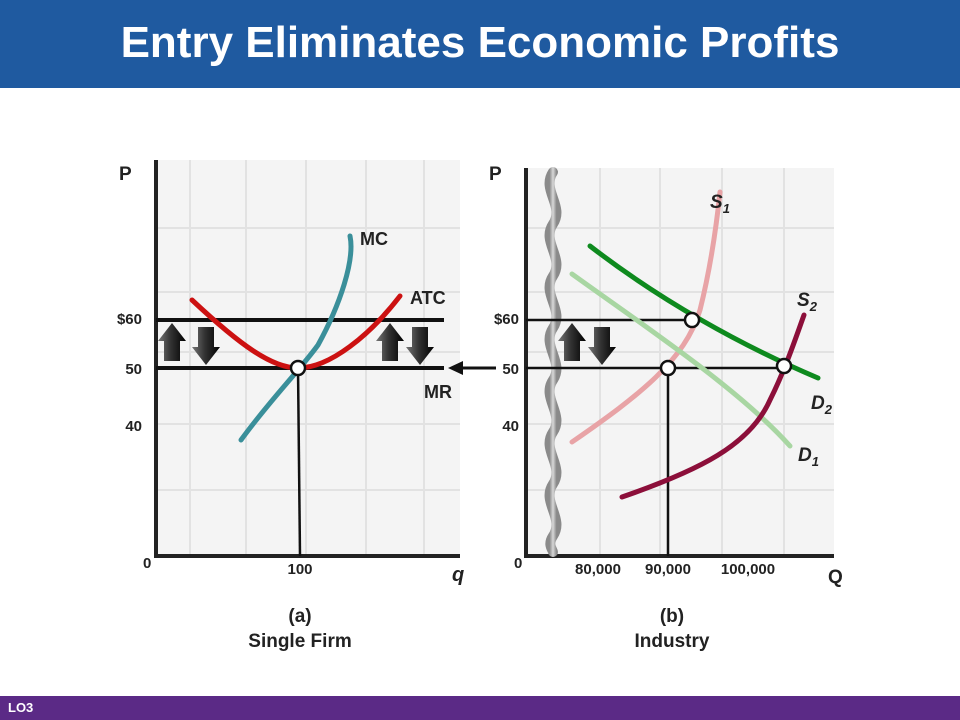 The height and width of the screenshot is (720, 960). What do you see at coordinates (803, 300) in the screenshot?
I see `s2-label-main: S` at bounding box center [803, 300].